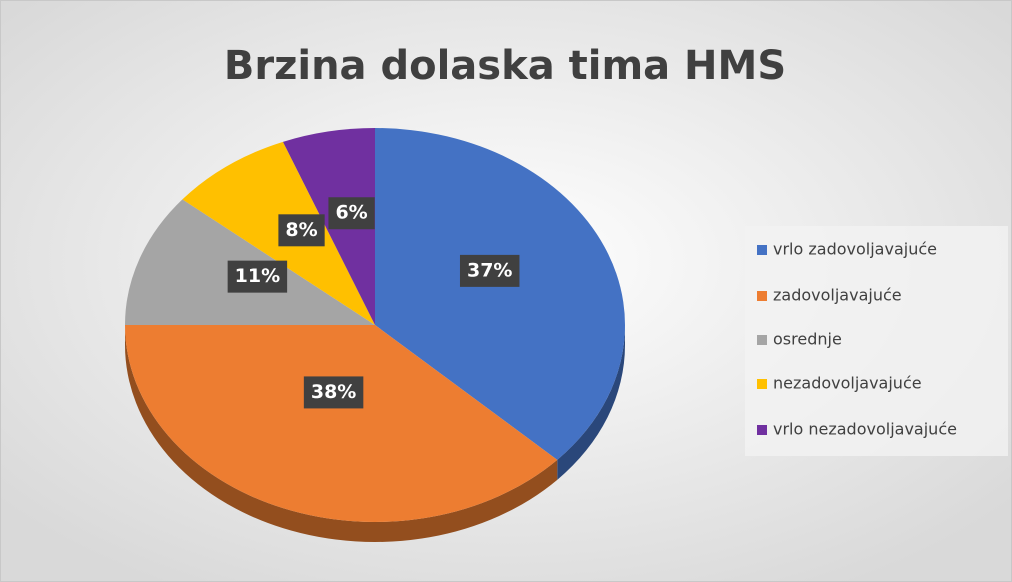 The width and height of the screenshot is (1012, 582). What do you see at coordinates (876, 341) in the screenshot?
I see `legend-box` at bounding box center [876, 341].